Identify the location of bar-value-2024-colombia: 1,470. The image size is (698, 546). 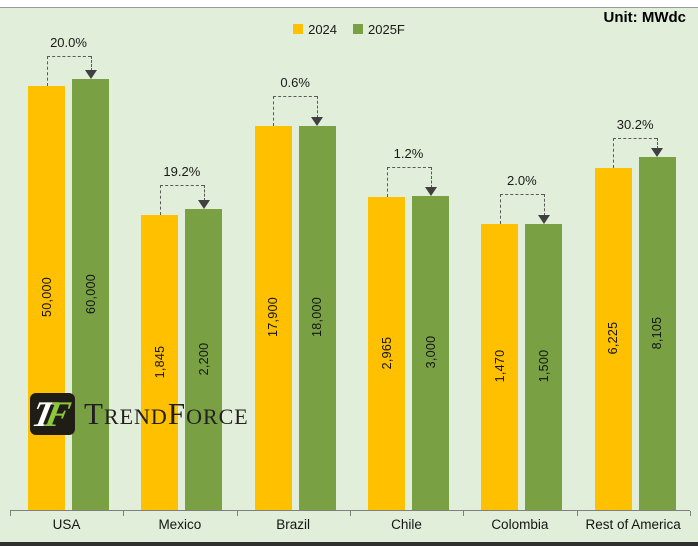
(499, 366).